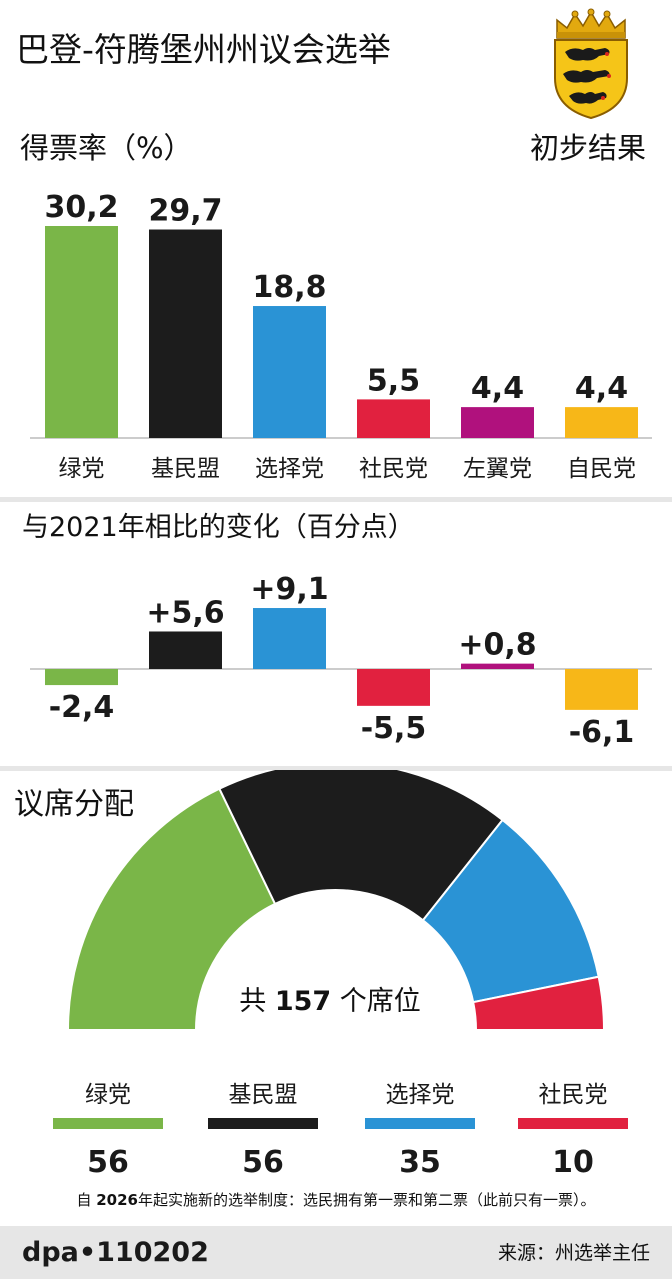 The image size is (672, 1279). What do you see at coordinates (601, 469) in the screenshot?
I see `category-label: 自民党` at bounding box center [601, 469].